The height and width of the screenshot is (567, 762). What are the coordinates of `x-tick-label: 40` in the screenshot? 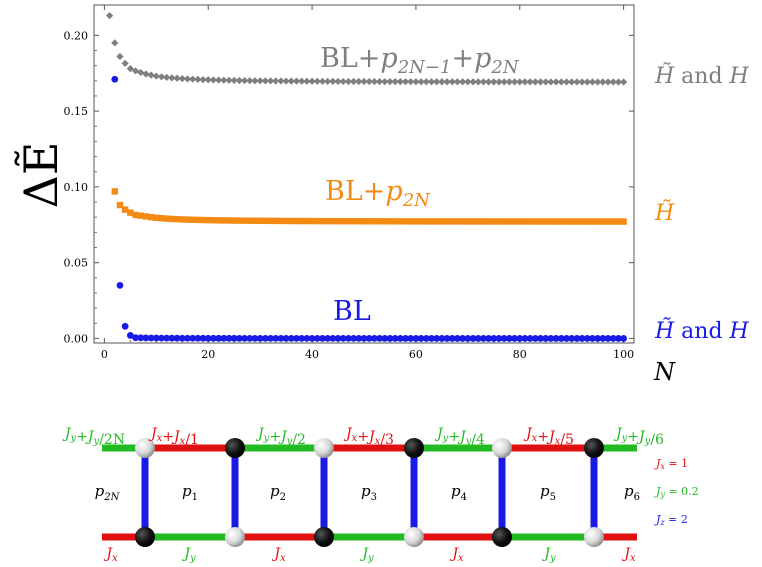 It's located at (312, 354).